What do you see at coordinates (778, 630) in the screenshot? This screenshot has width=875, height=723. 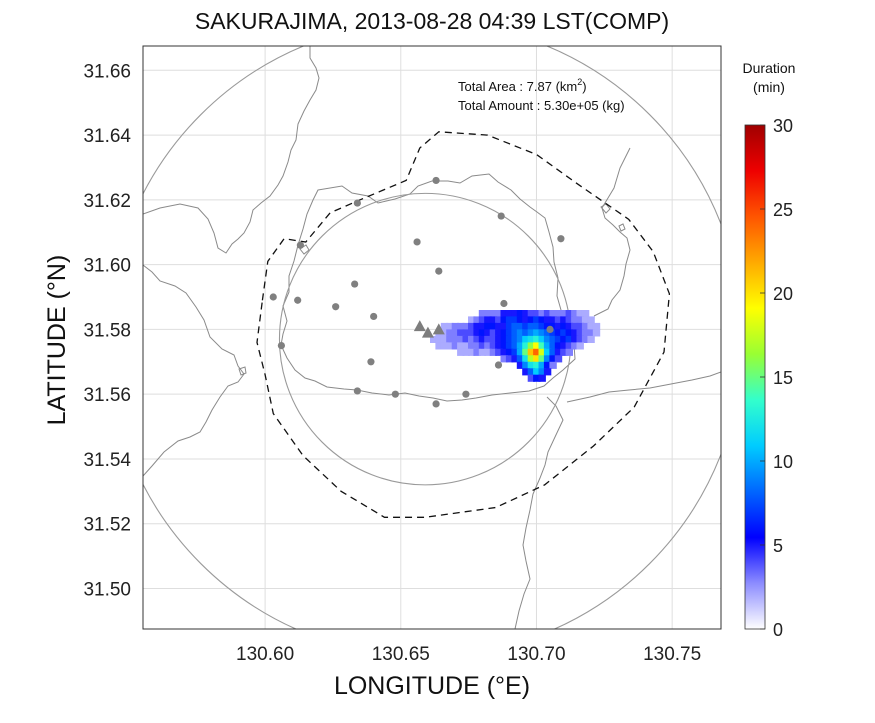 I see `colorbar-tick-label: 0` at bounding box center [778, 630].